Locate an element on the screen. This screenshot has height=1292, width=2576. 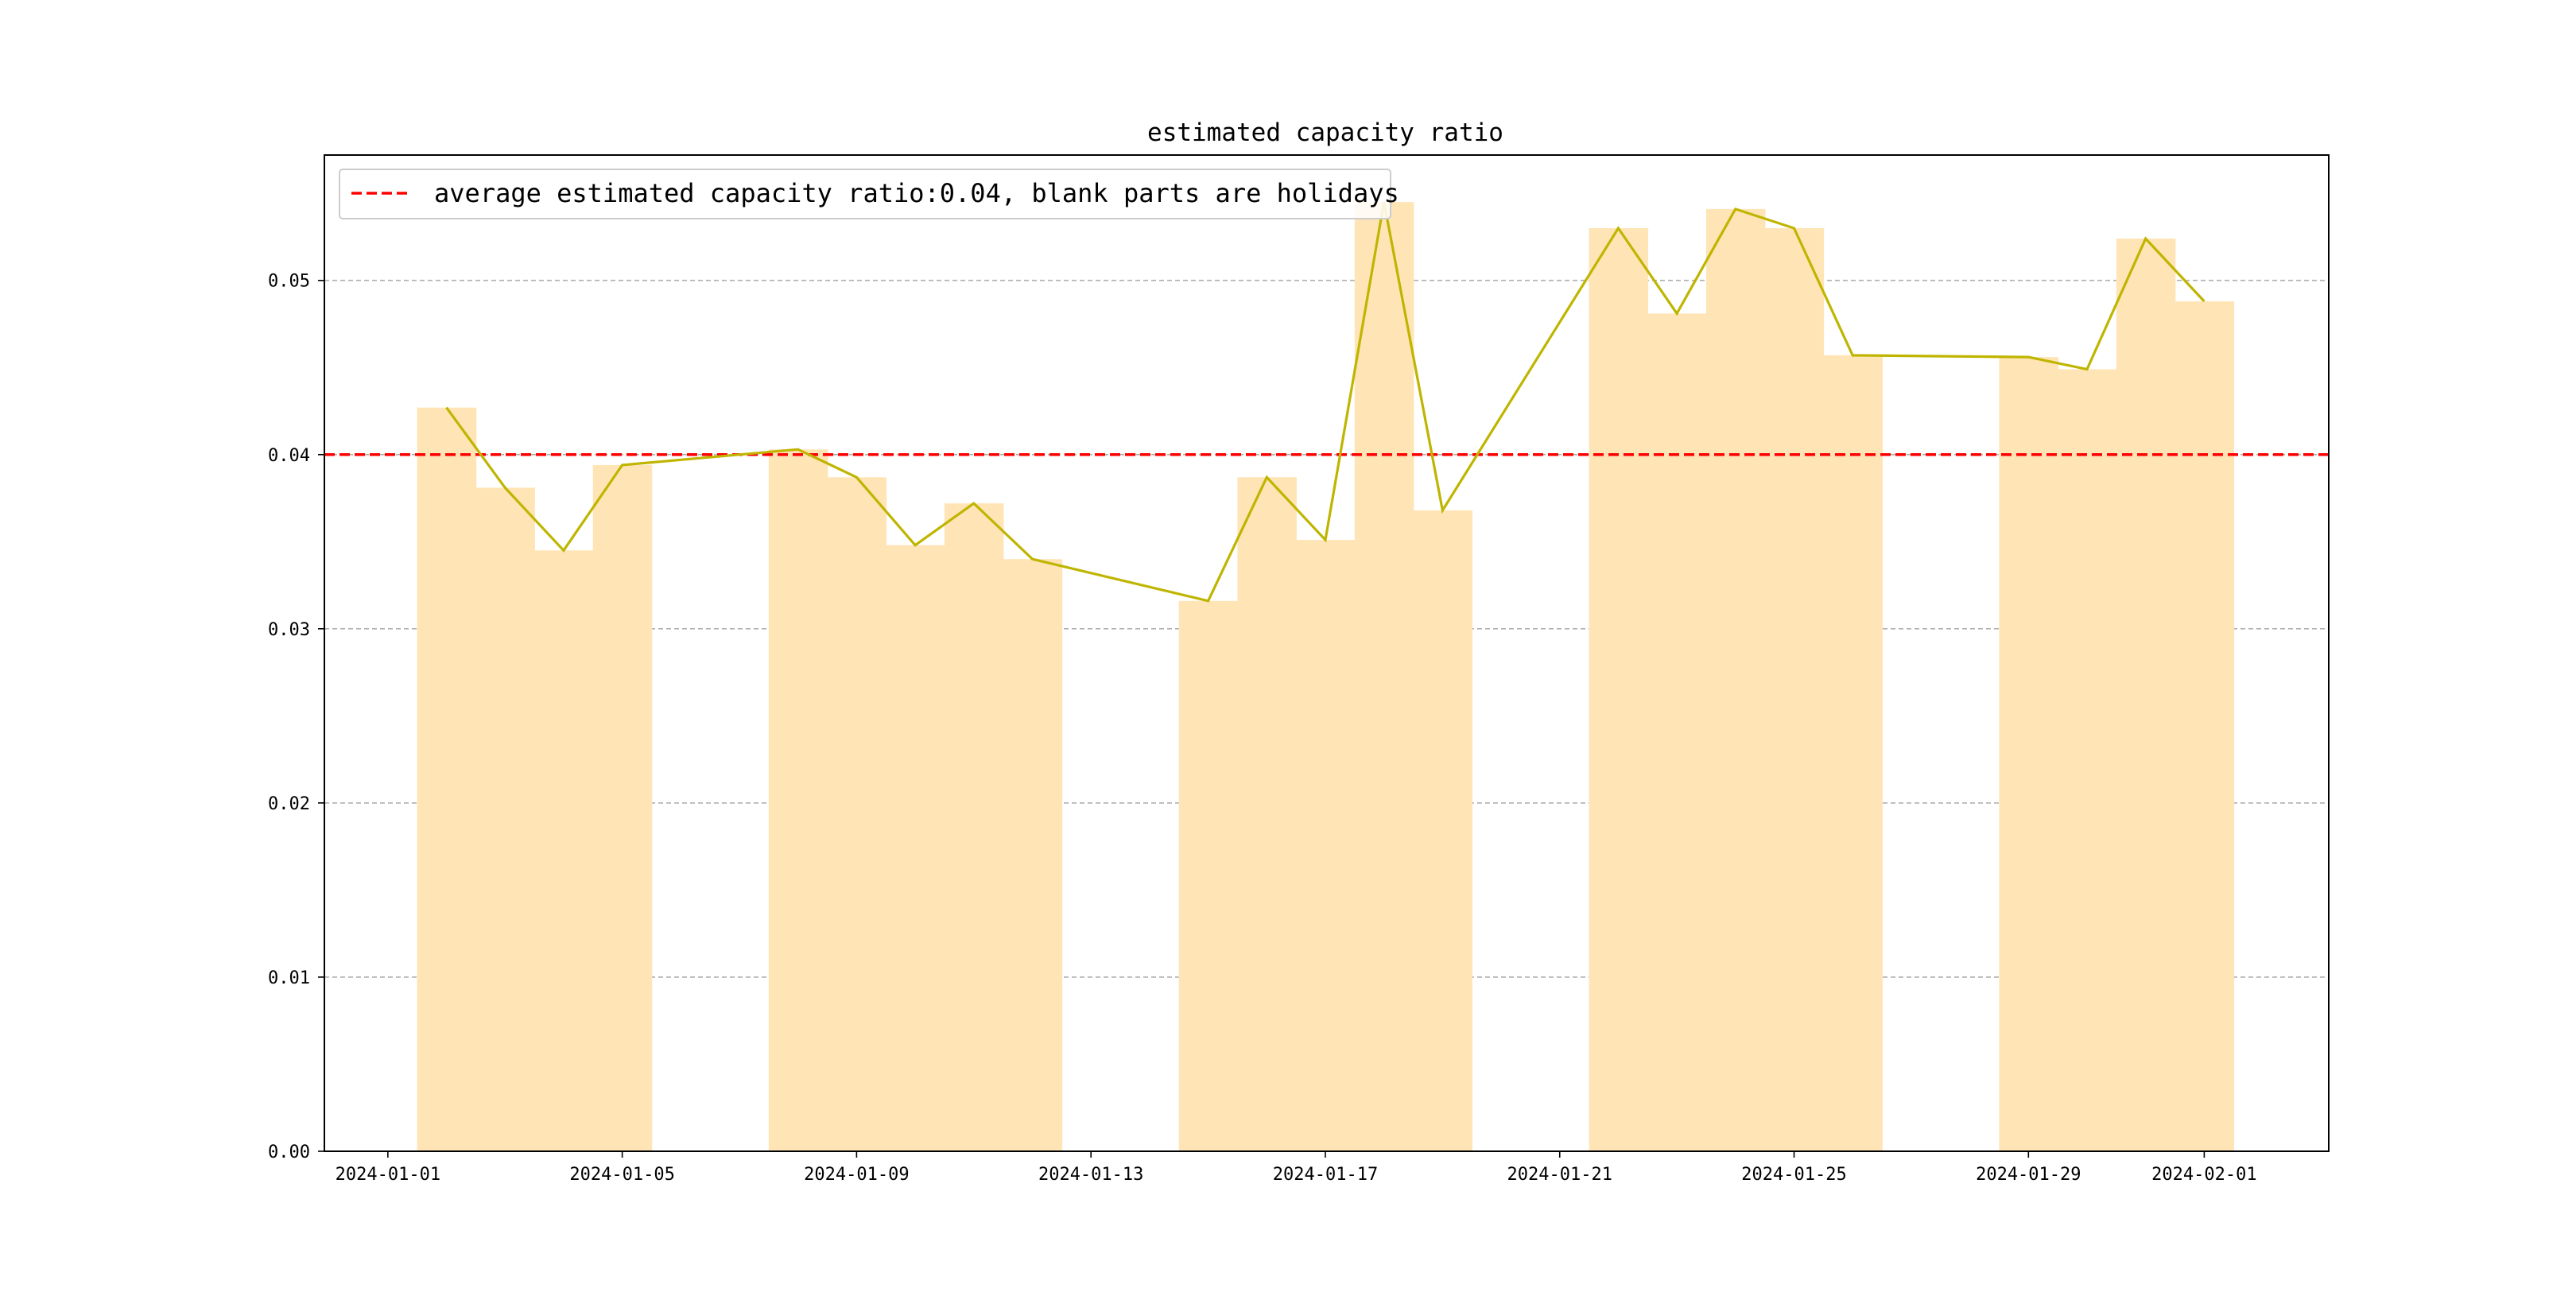
y-tick-label: 0.05 is located at coordinates (289, 282).